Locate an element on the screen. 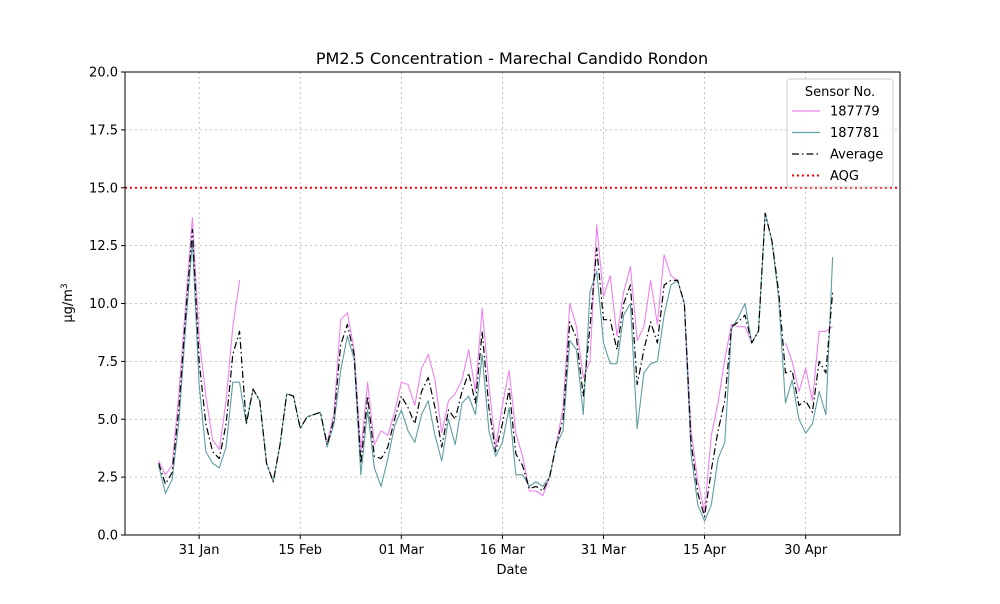 The height and width of the screenshot is (604, 1000). x-tick-label: 16 Mar is located at coordinates (503, 550).